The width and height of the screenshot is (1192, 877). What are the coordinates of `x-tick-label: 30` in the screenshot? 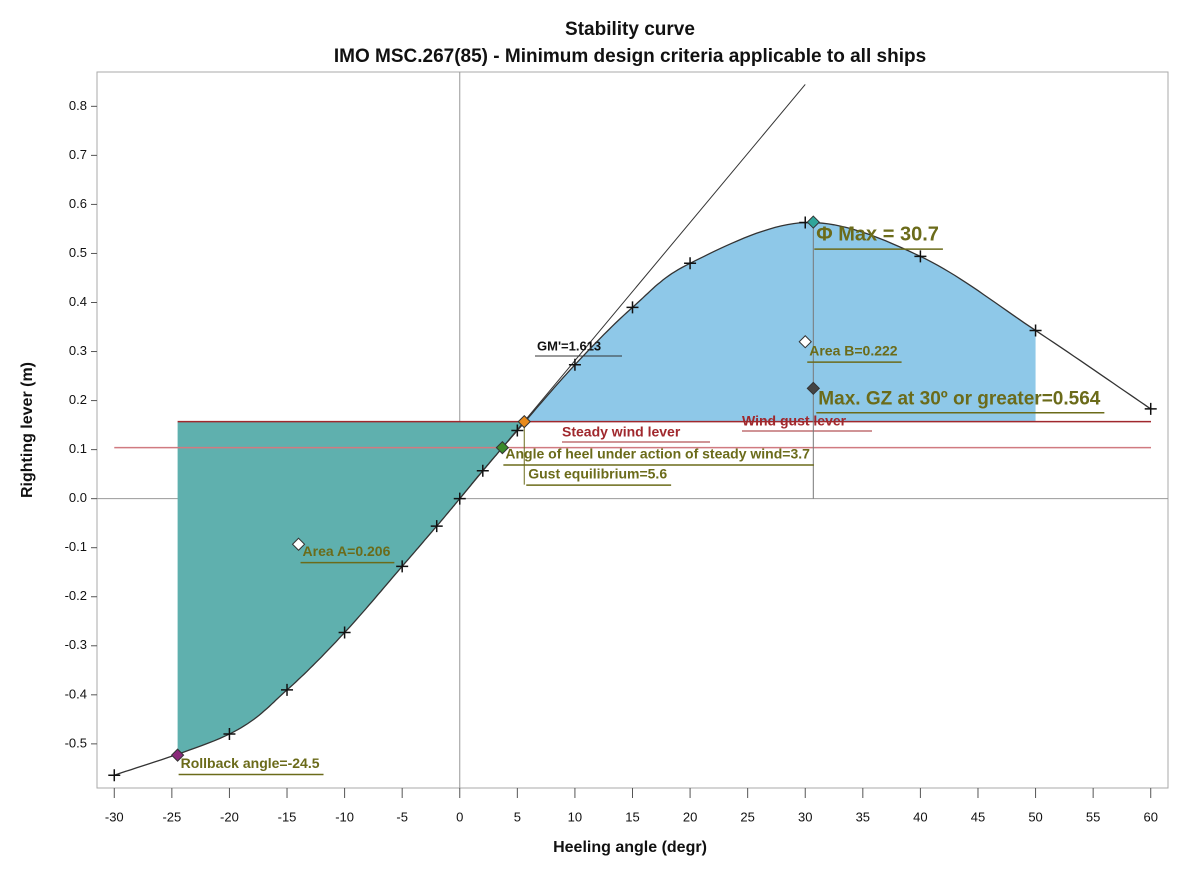 It's located at (805, 816).